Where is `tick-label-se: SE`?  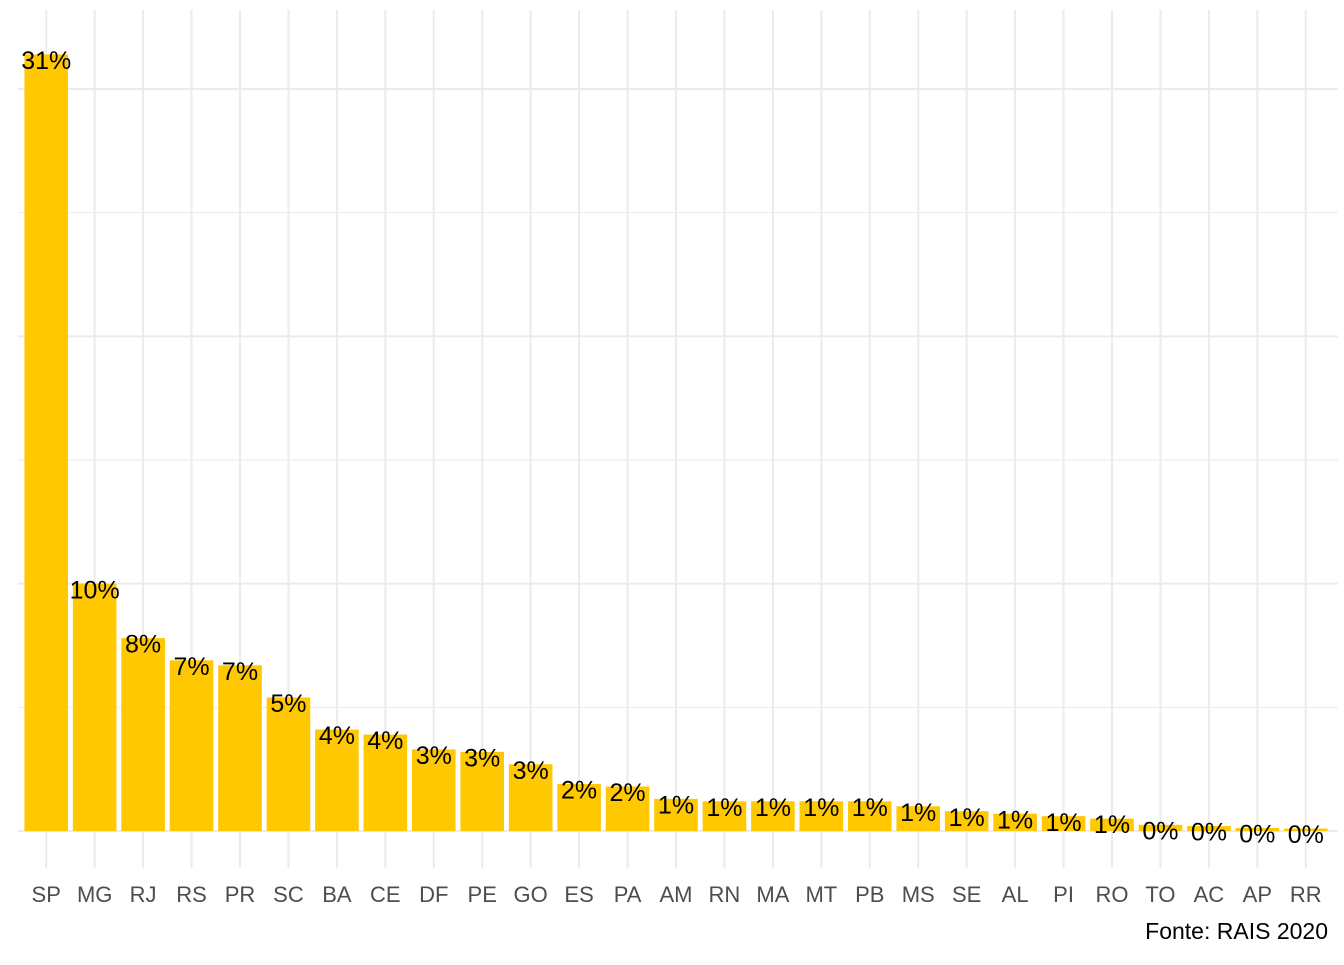
tick-label-se: SE is located at coordinates (966, 894).